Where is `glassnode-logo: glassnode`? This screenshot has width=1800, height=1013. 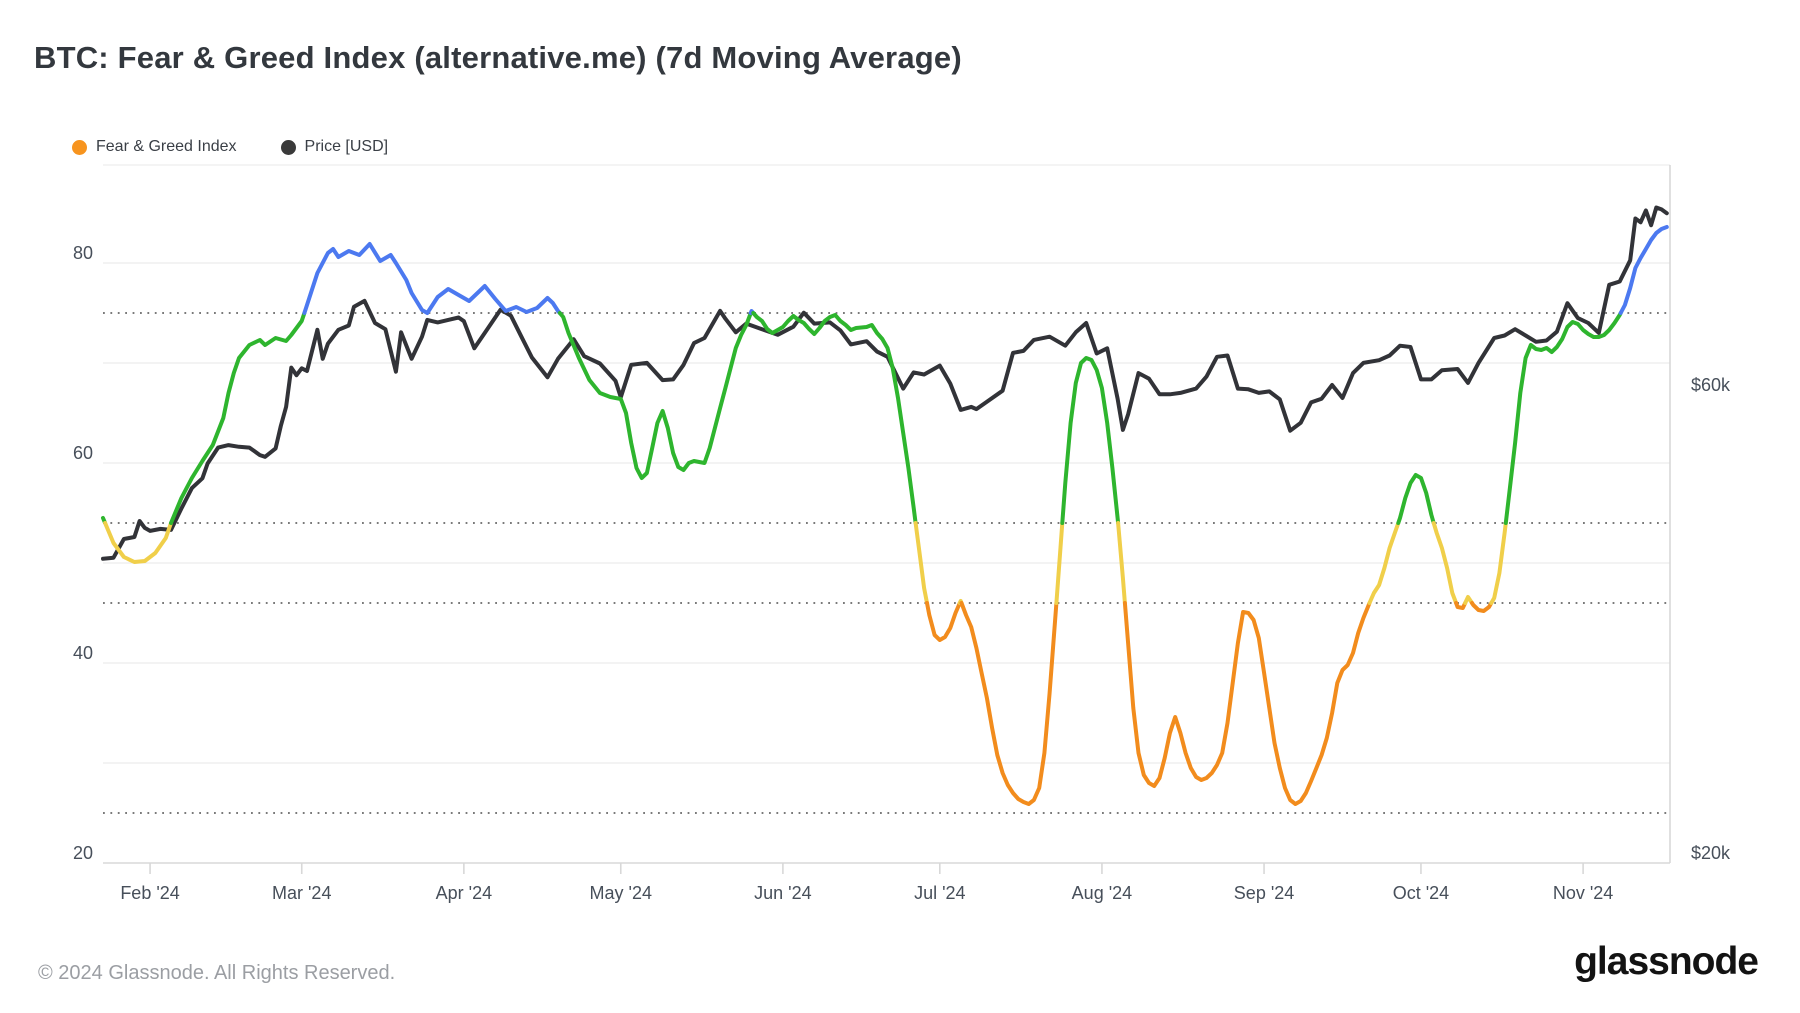 glassnode-logo: glassnode is located at coordinates (1666, 961).